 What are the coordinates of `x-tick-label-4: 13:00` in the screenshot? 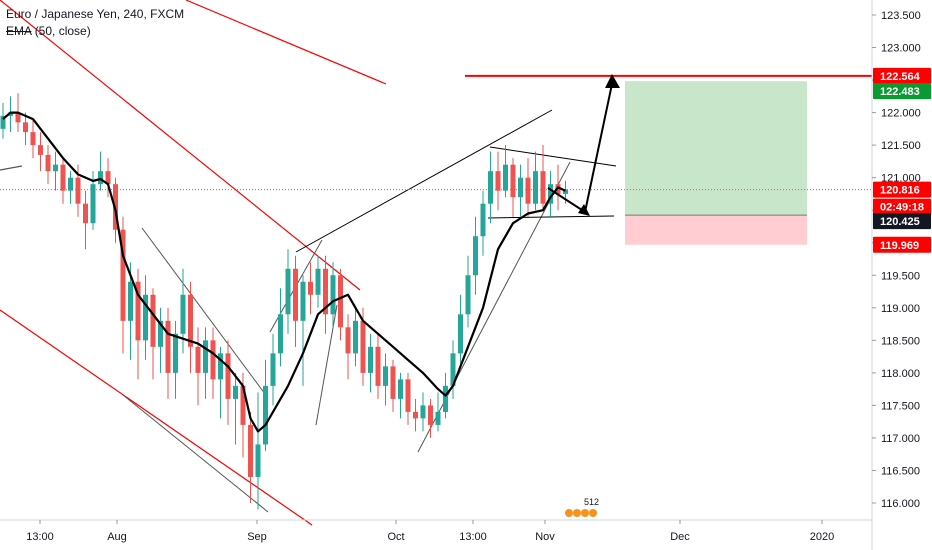 It's located at (473, 537).